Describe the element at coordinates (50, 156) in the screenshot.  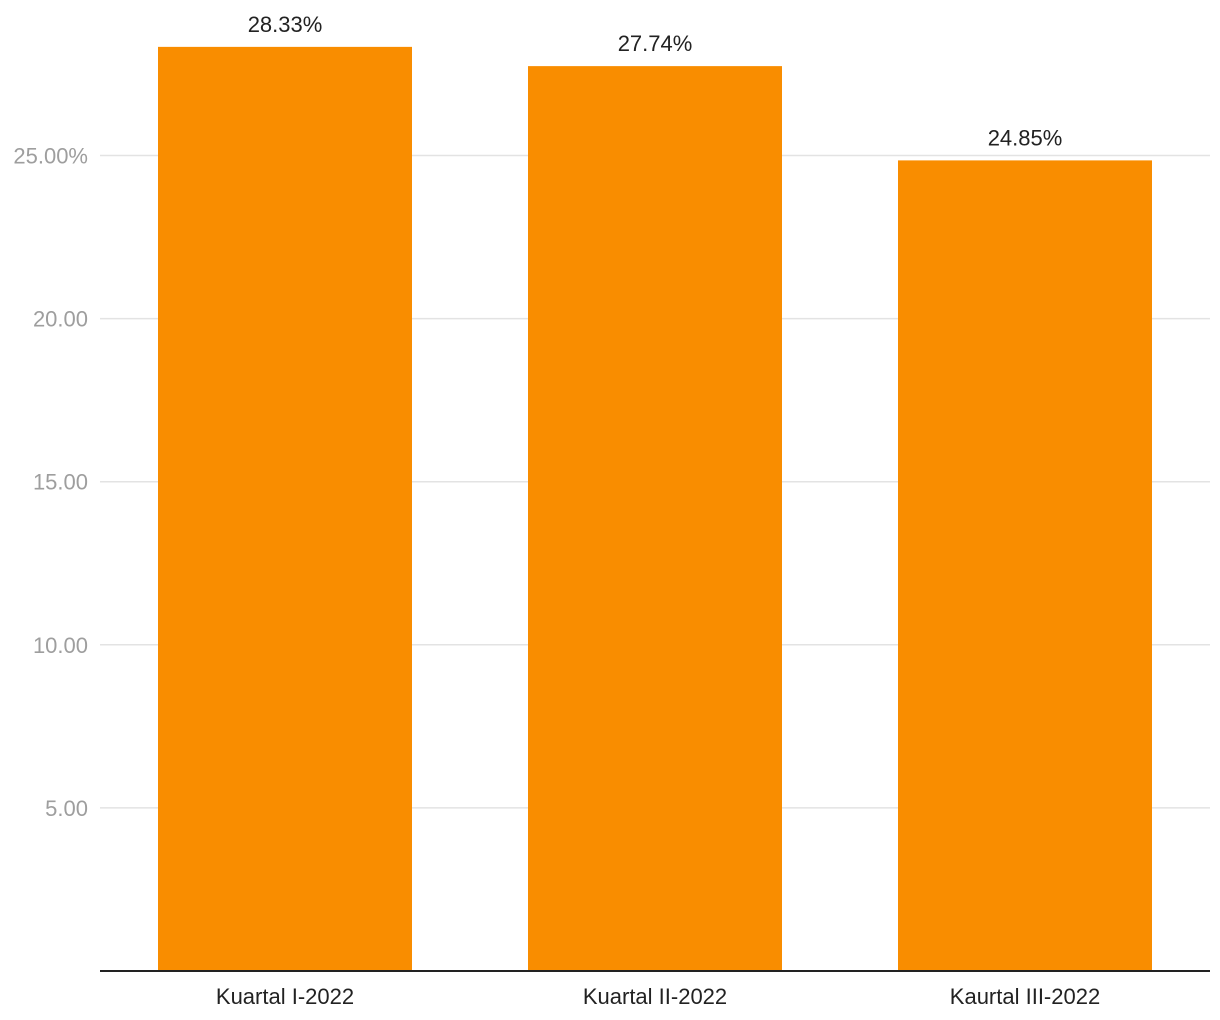
I see `y-tick-label: 25.00%` at that location.